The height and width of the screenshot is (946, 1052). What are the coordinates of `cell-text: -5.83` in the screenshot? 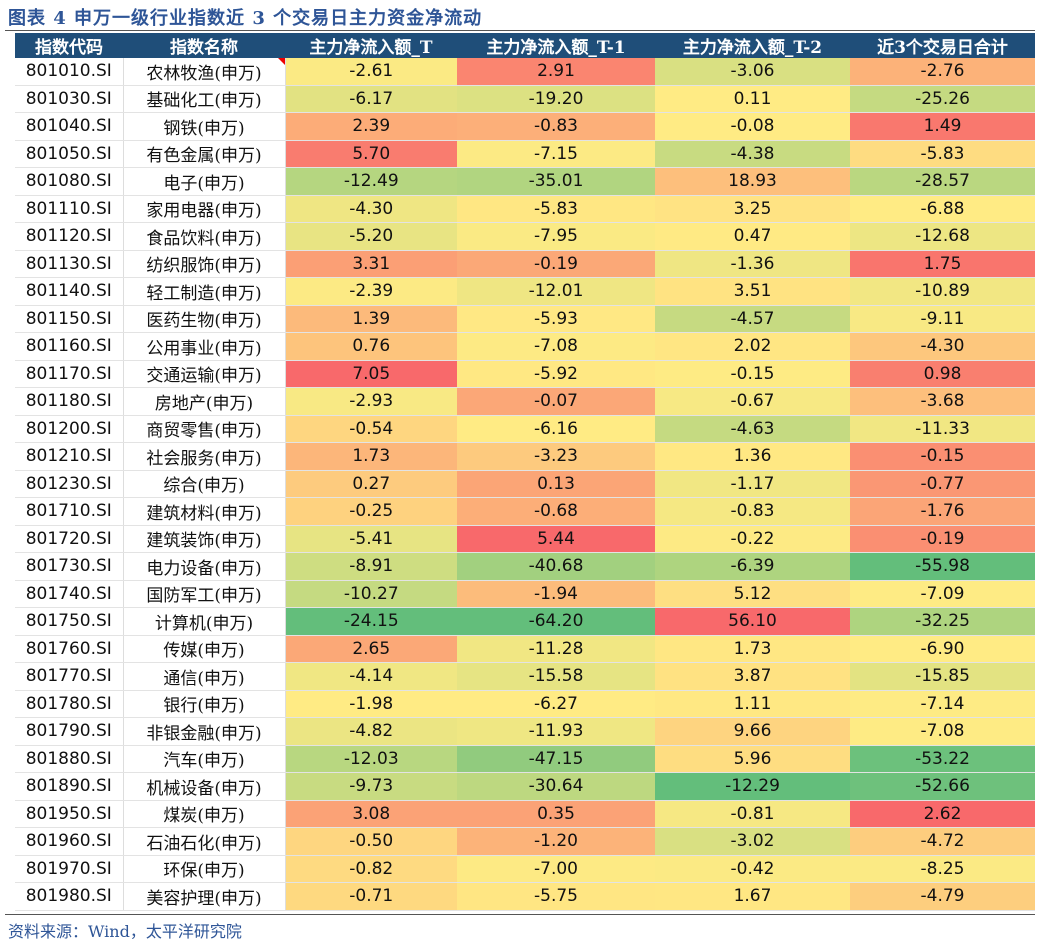 It's located at (556, 208).